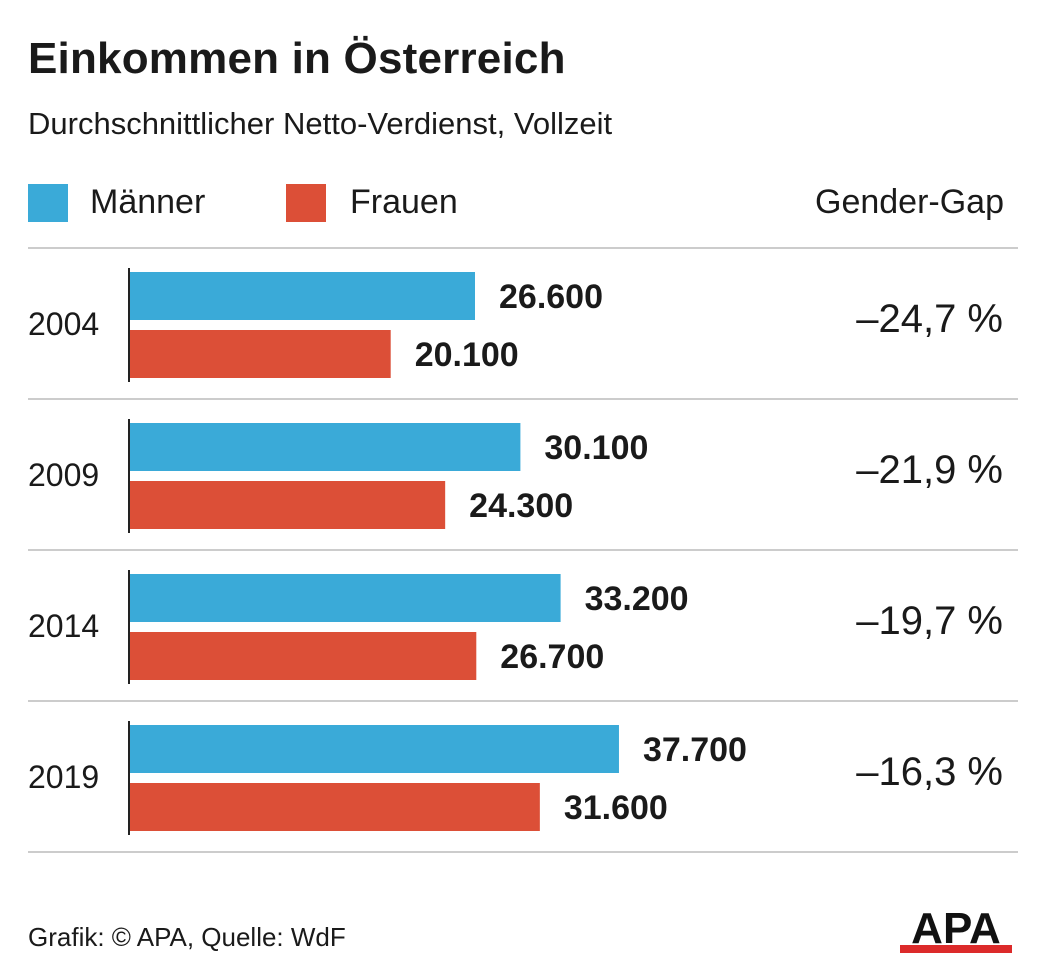 Image resolution: width=1041 pixels, height=970 pixels. Describe the element at coordinates (374, 749) in the screenshot. I see `bar-men-2019` at that location.